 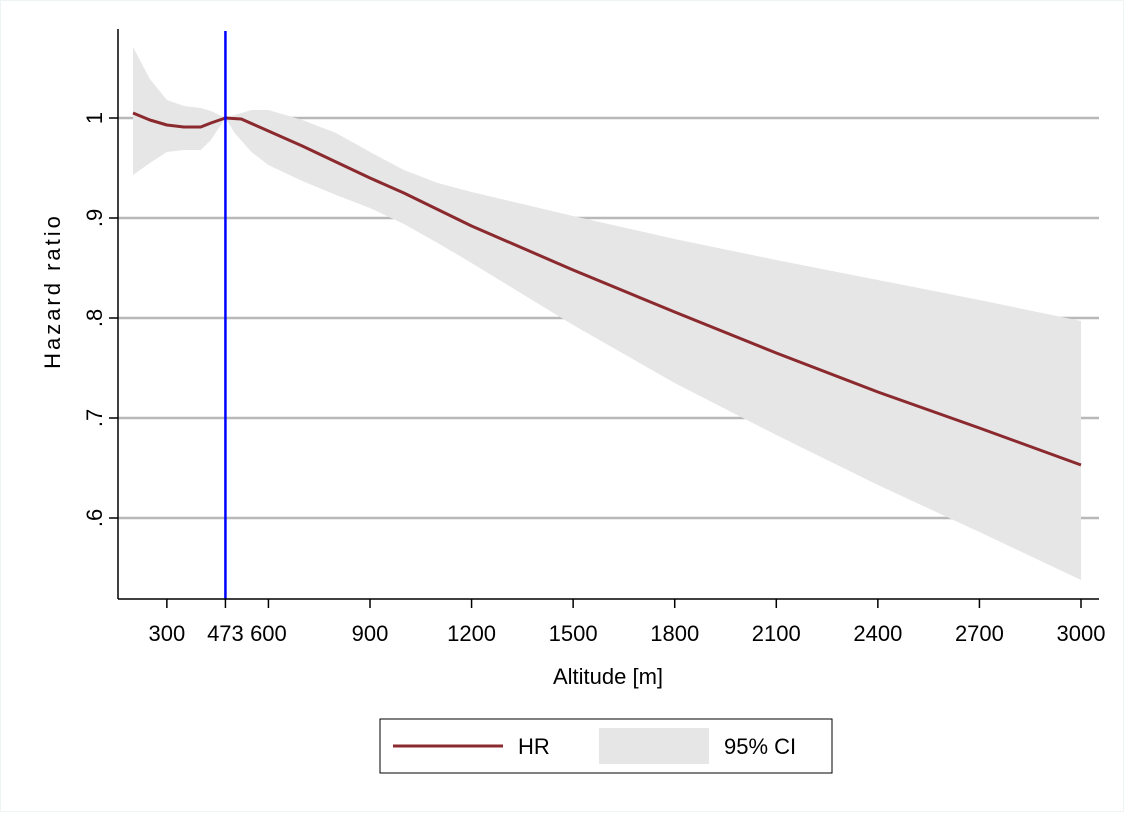 I want to click on x-tick-label: 900, so click(x=370, y=633).